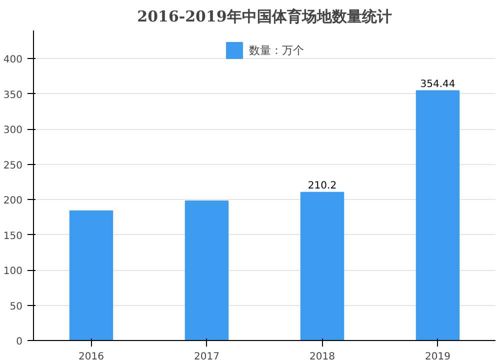  Describe the element at coordinates (13, 95) in the screenshot. I see `y-tick-label: 350` at that location.